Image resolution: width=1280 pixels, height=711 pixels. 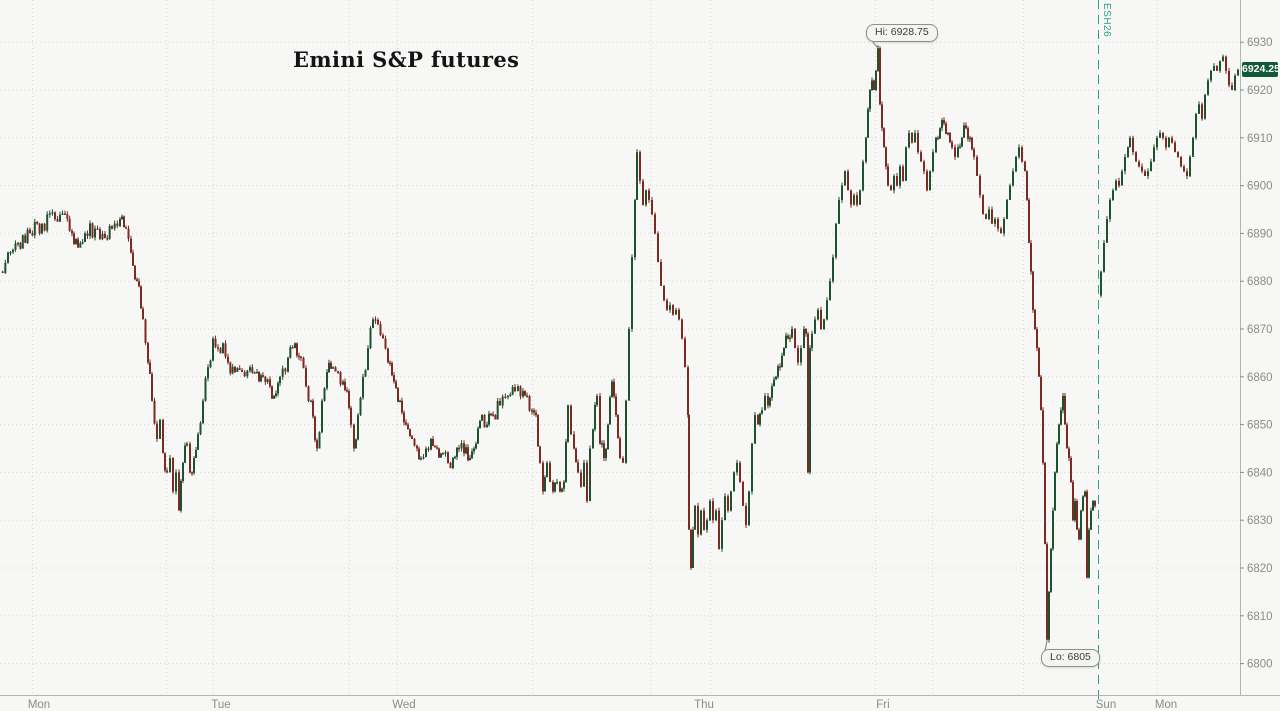 I want to click on price-axis-label: 6850, so click(x=1260, y=426).